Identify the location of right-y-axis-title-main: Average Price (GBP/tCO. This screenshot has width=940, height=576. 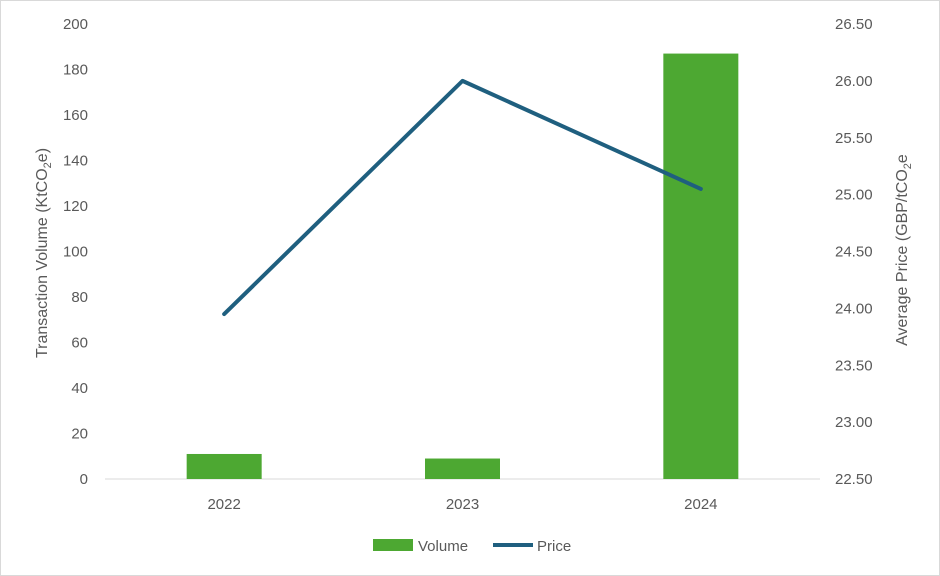
(902, 257).